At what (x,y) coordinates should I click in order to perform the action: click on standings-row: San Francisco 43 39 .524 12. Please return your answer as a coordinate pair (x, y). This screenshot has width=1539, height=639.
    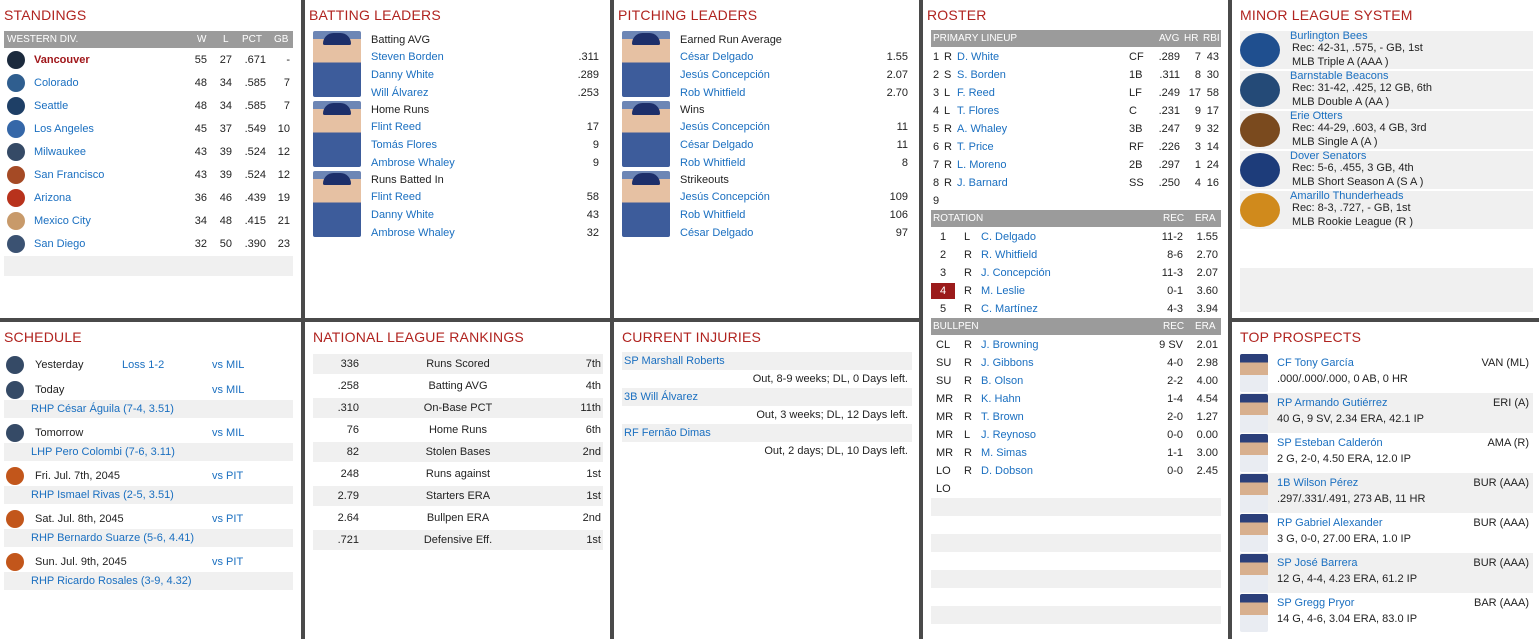
    Looking at the image, I should click on (148, 175).